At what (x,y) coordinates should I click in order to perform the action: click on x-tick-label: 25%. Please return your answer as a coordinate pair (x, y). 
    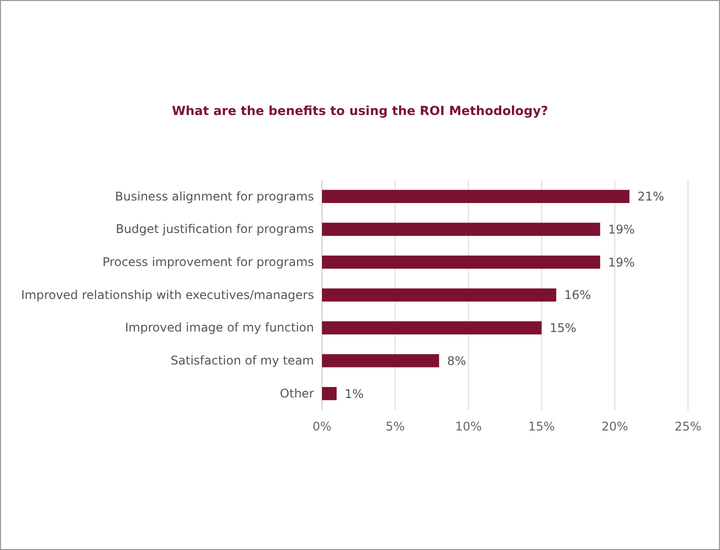
    Looking at the image, I should click on (688, 427).